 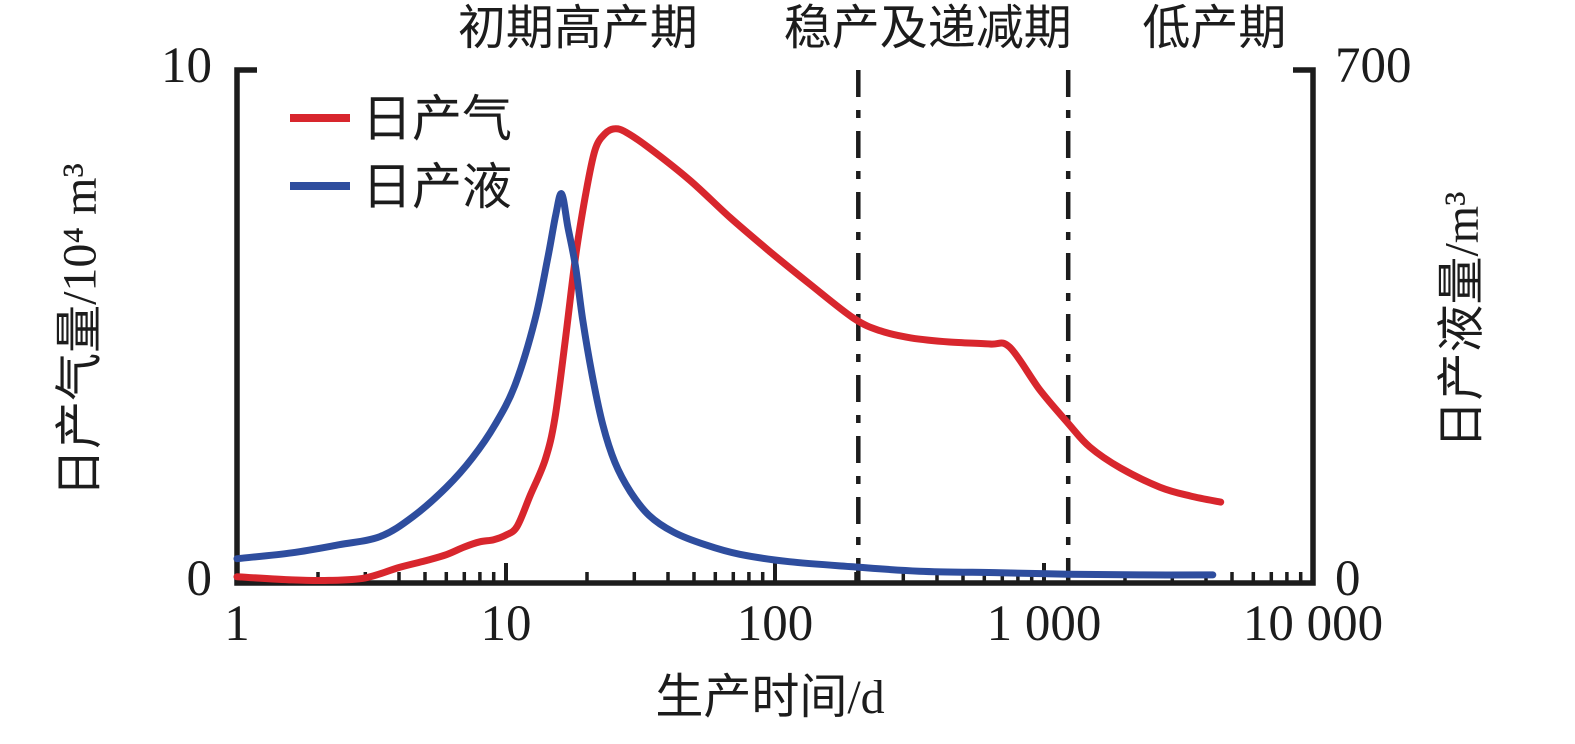 What do you see at coordinates (437, 119) in the screenshot?
I see `legend-gas-label: 日产气` at bounding box center [437, 119].